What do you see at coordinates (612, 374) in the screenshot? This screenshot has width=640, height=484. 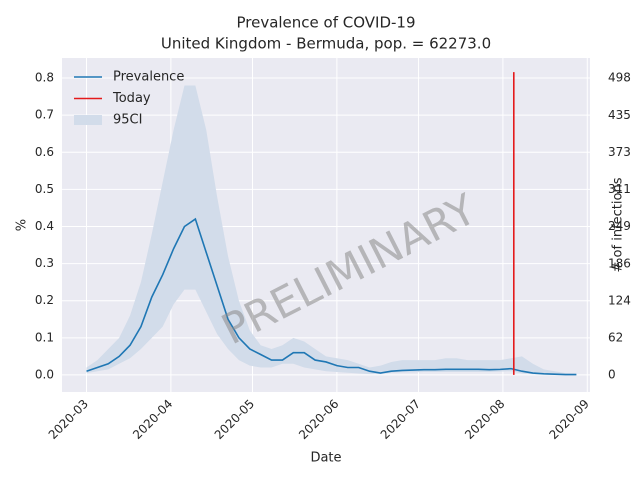 I see `y2-tick-label: 0` at bounding box center [612, 374].